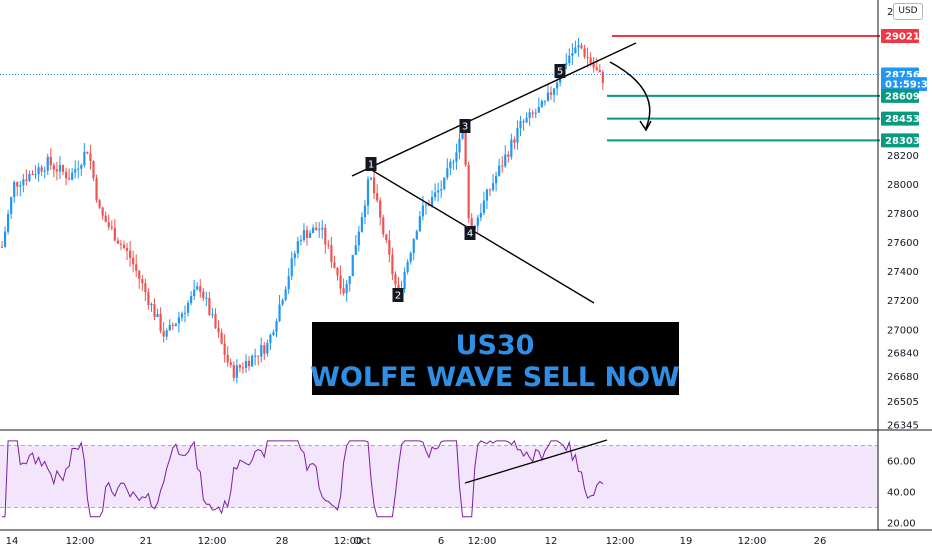 The height and width of the screenshot is (550, 932). I want to click on upper-wedge-line, so click(494, 109).